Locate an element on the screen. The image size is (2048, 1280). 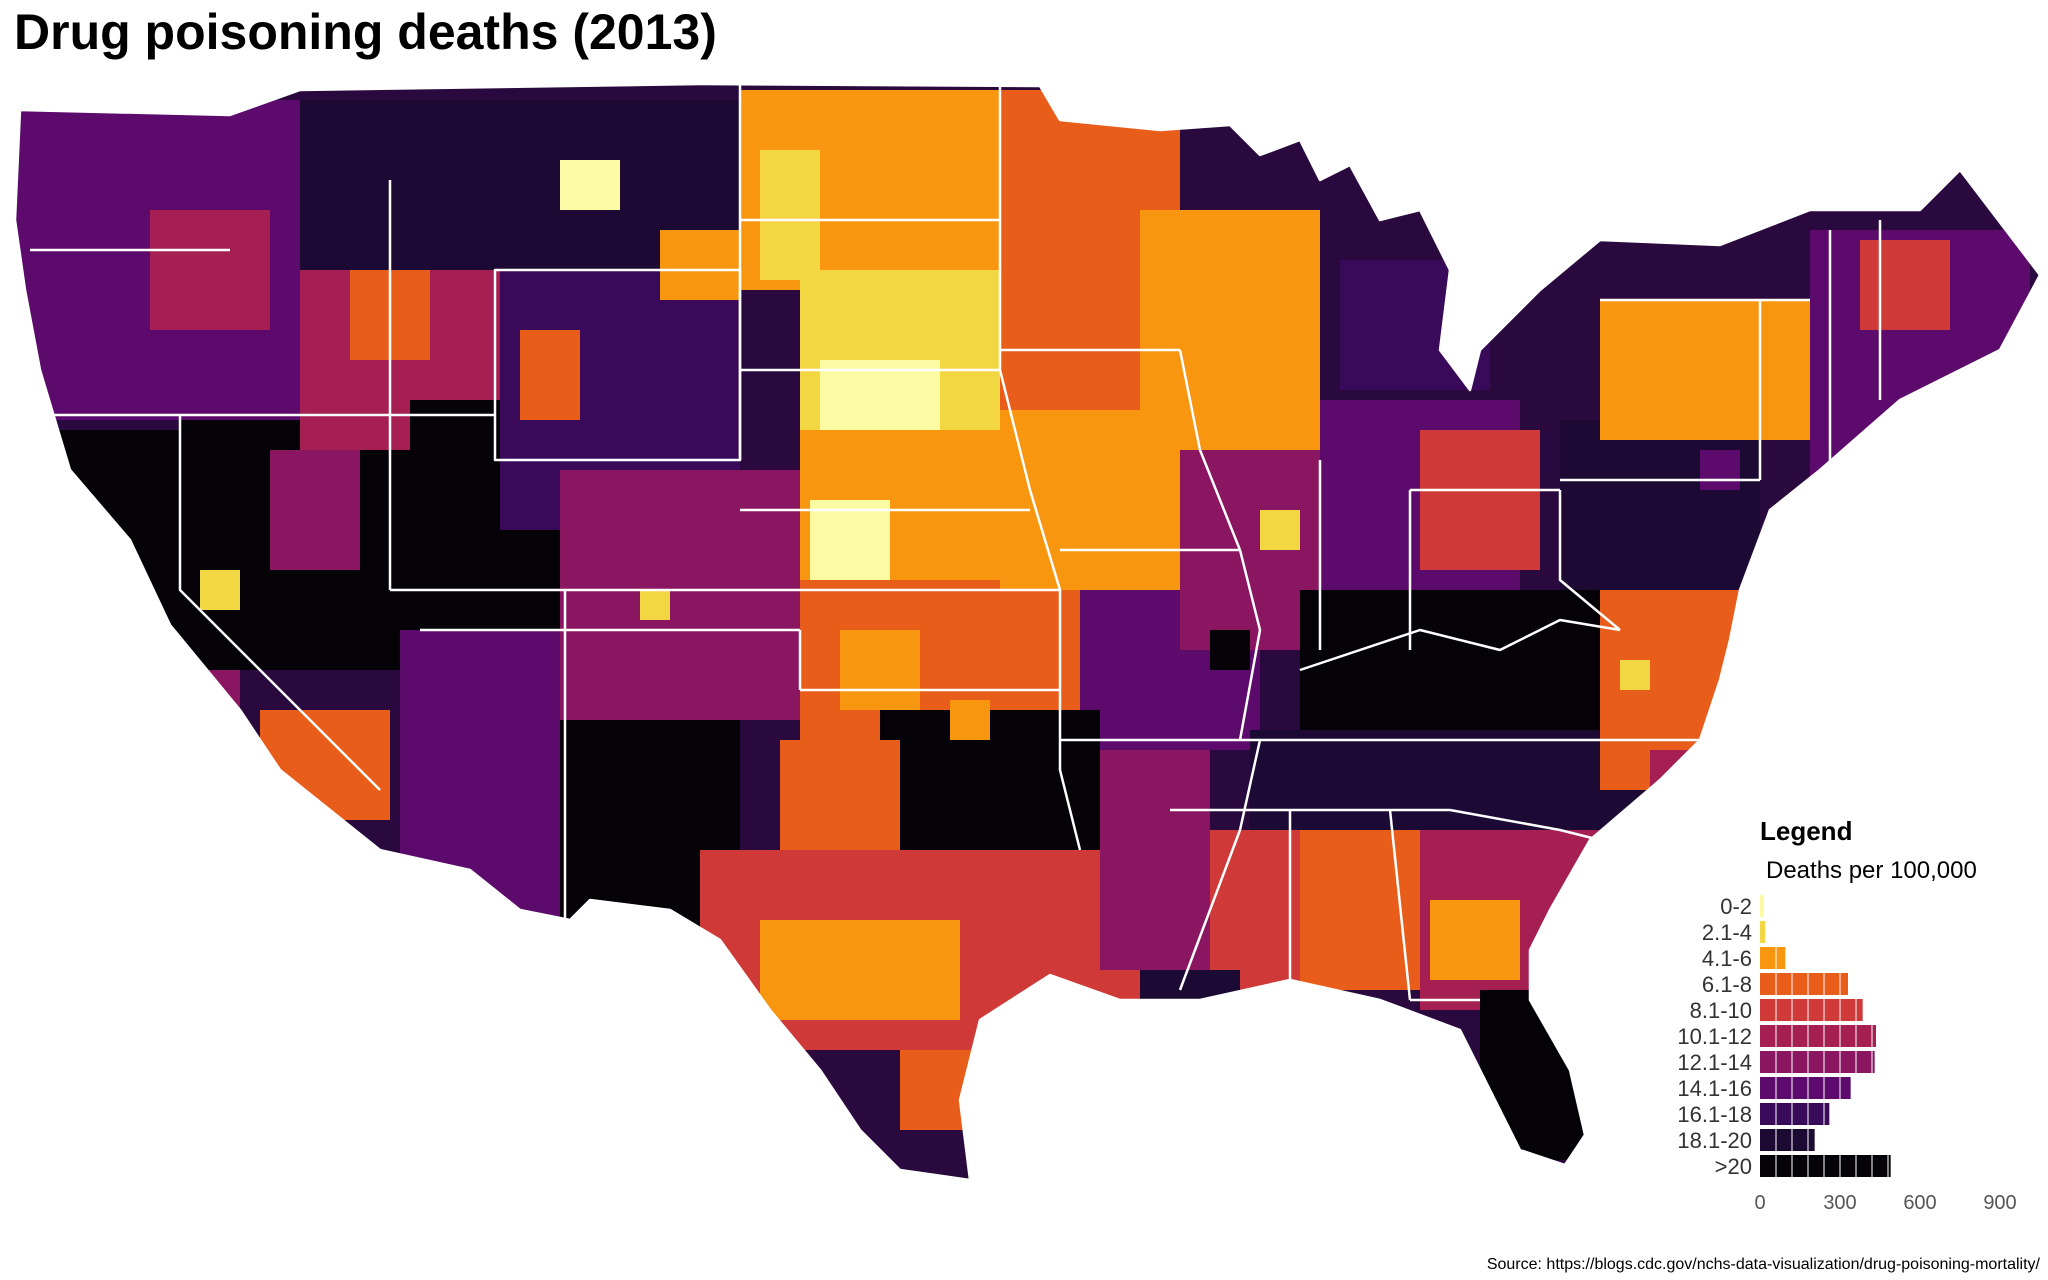
legend-axis: 0 300 600 900 is located at coordinates (1885, 1203).